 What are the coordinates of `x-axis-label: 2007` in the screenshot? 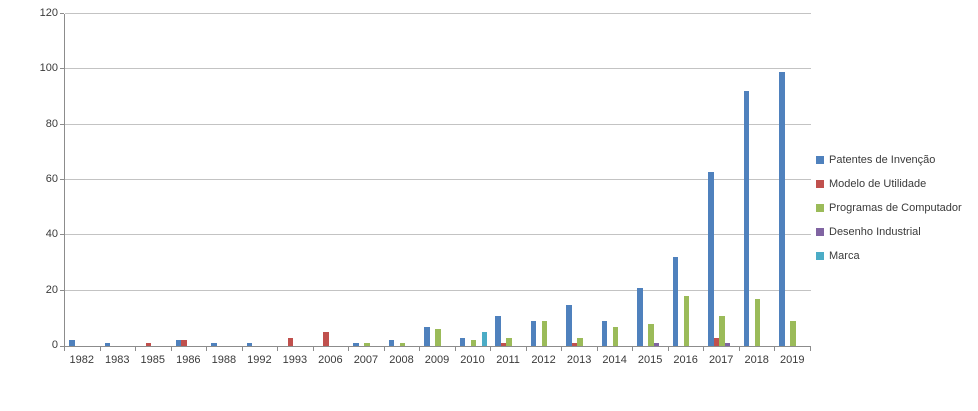 It's located at (366, 360).